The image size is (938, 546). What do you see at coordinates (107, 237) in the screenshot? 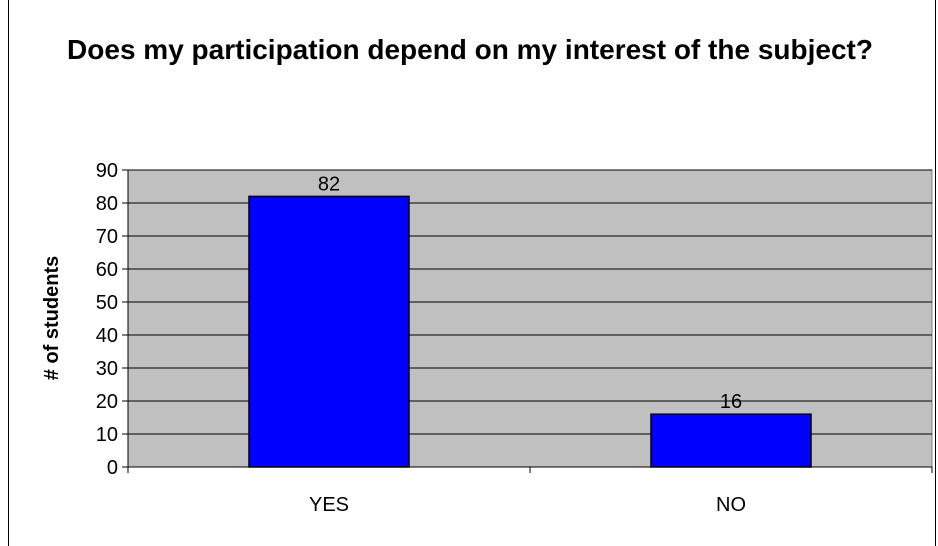
I see `y-tick-label: 70` at bounding box center [107, 237].